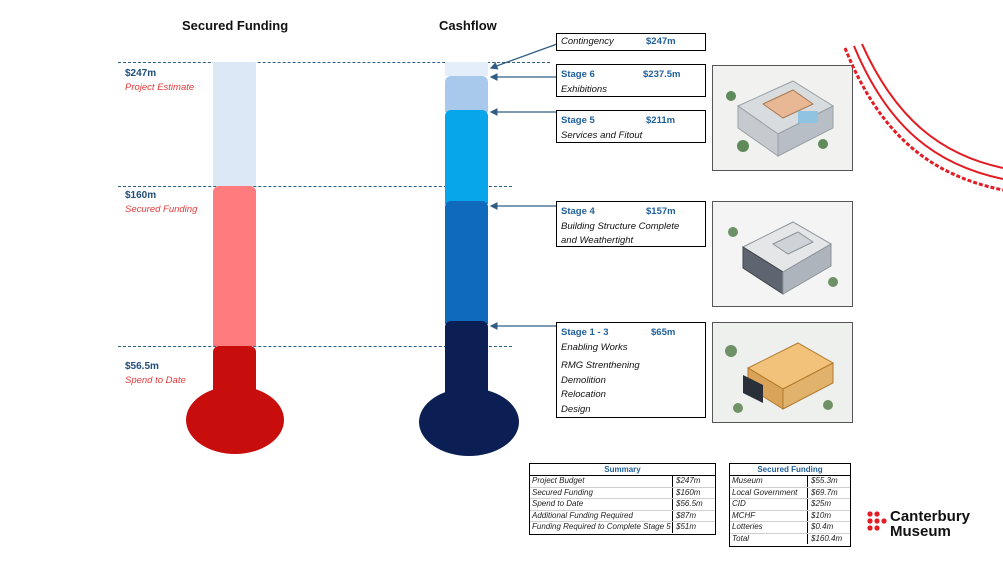 This screenshot has height=565, width=1003. What do you see at coordinates (790, 482) in the screenshot?
I see `table-row: Museum $55.3m` at bounding box center [790, 482].